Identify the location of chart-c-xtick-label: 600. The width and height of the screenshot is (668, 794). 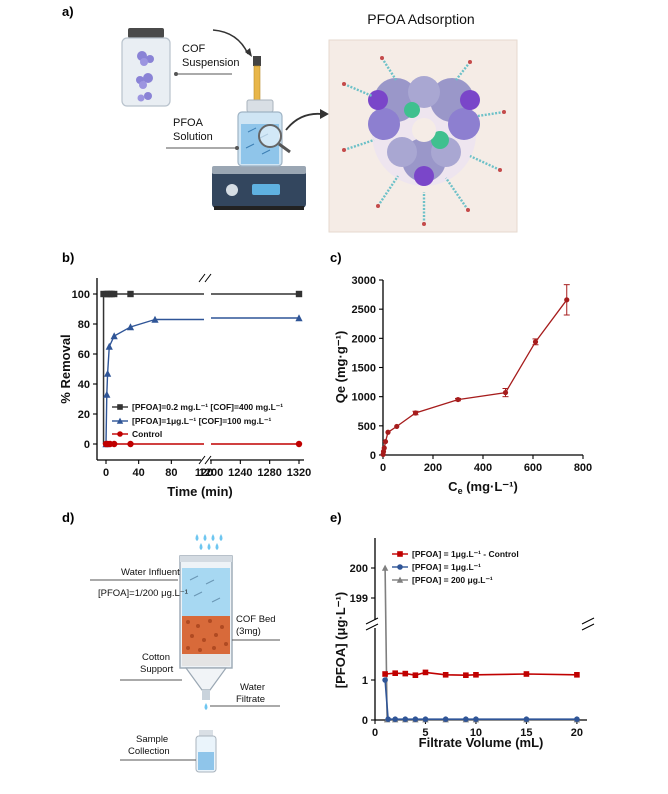
(533, 468).